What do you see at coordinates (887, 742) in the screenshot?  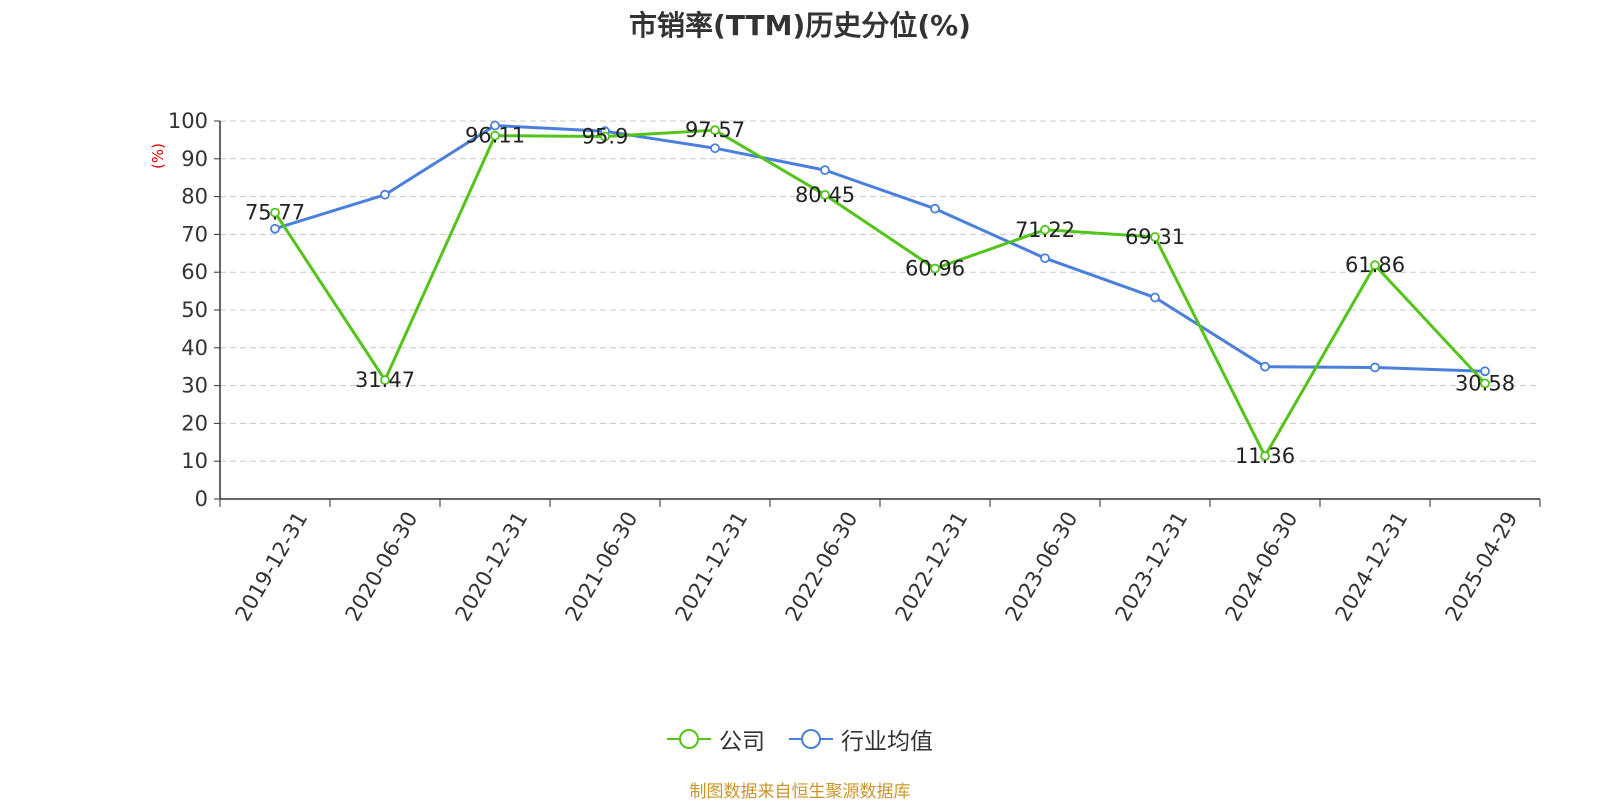 I see `legend-industry-label: 行业均值` at bounding box center [887, 742].